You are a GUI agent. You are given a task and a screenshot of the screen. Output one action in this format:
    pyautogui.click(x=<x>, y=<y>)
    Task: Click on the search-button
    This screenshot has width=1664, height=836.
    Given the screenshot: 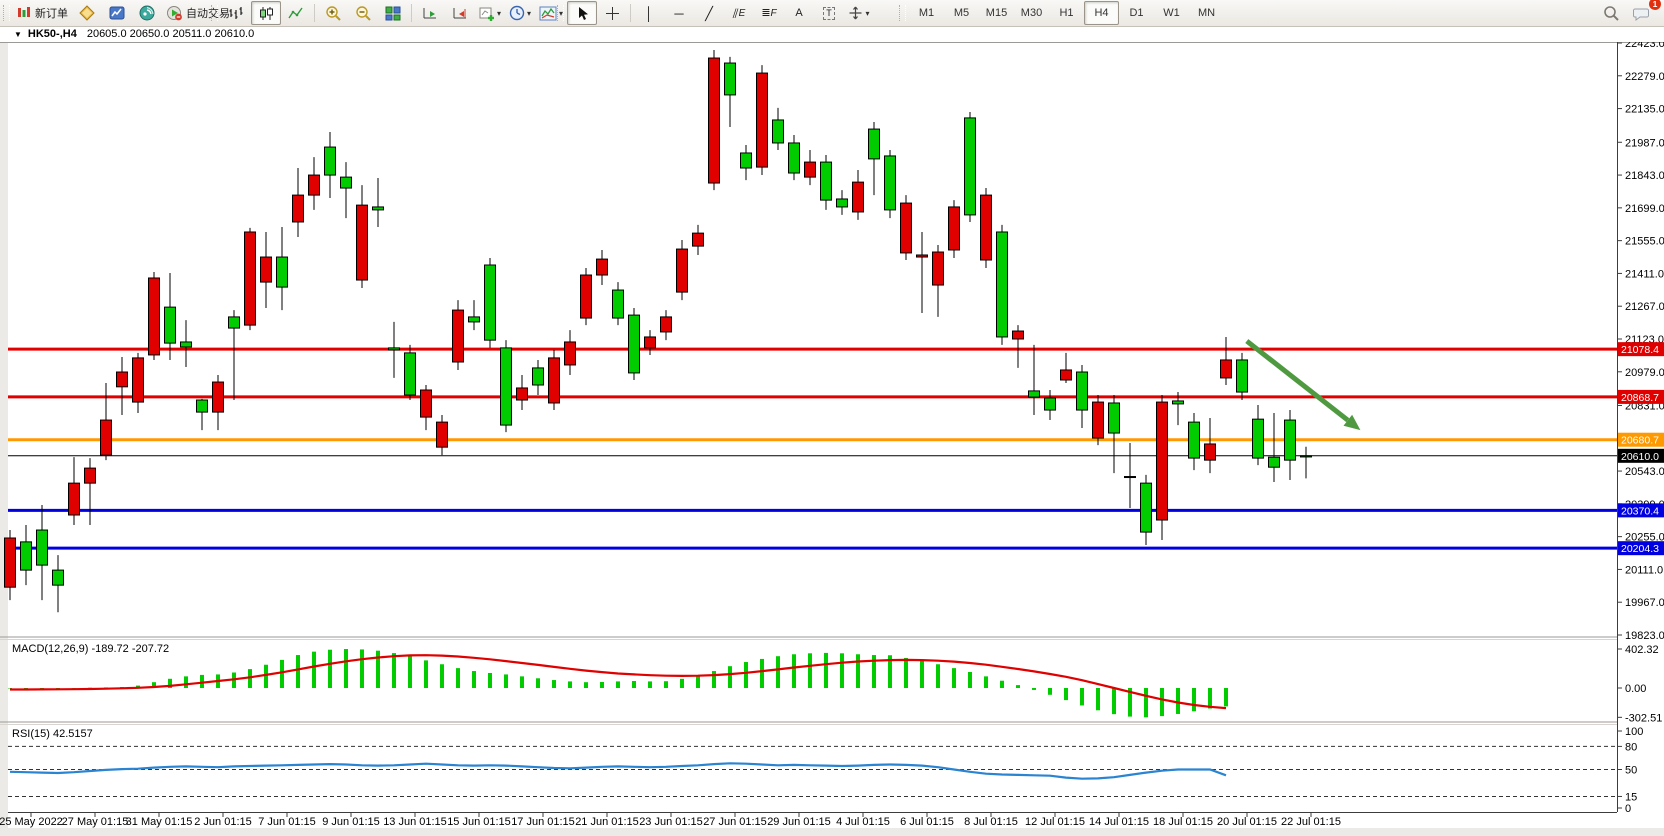 What is the action you would take?
    pyautogui.click(x=1611, y=13)
    